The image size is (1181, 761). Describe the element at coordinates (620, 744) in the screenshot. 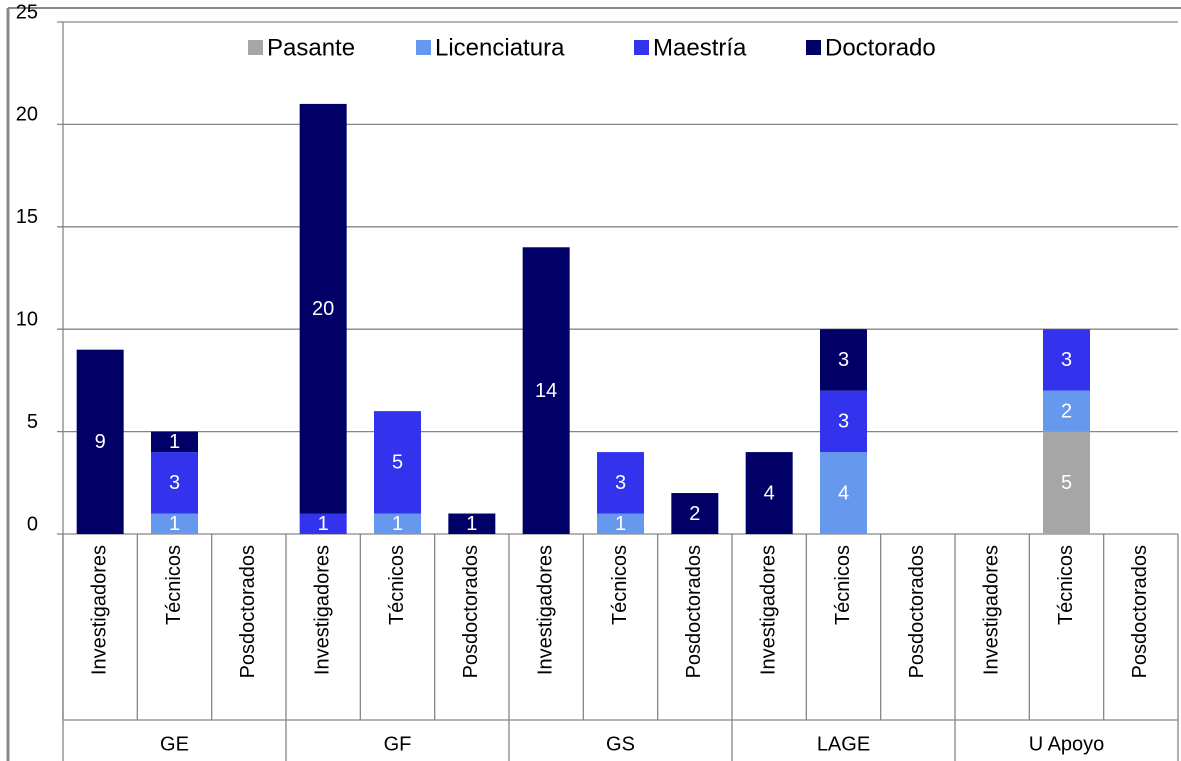

I see `group-label: GS` at that location.